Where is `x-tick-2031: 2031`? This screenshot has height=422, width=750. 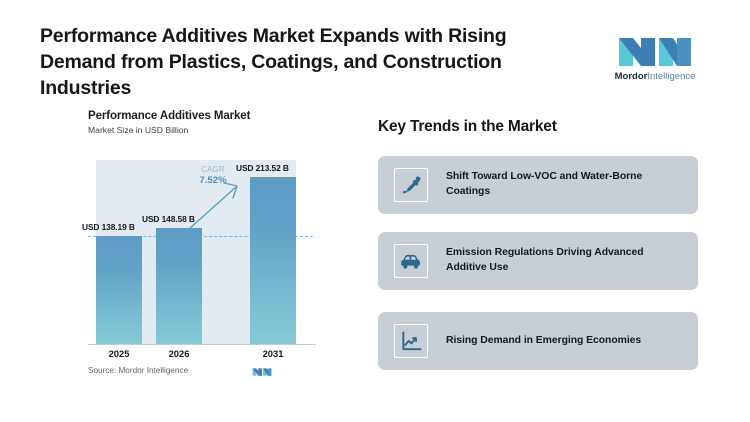 x-tick-2031: 2031 is located at coordinates (273, 353).